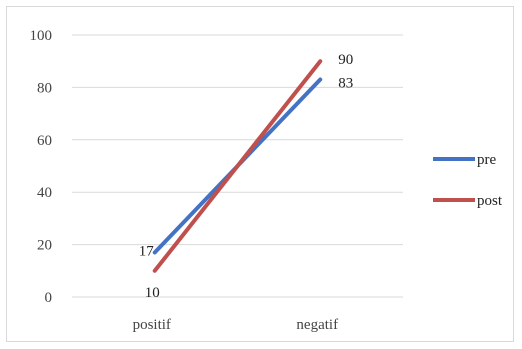 The image size is (522, 349). What do you see at coordinates (152, 293) in the screenshot?
I see `data-label-post: 10` at bounding box center [152, 293].